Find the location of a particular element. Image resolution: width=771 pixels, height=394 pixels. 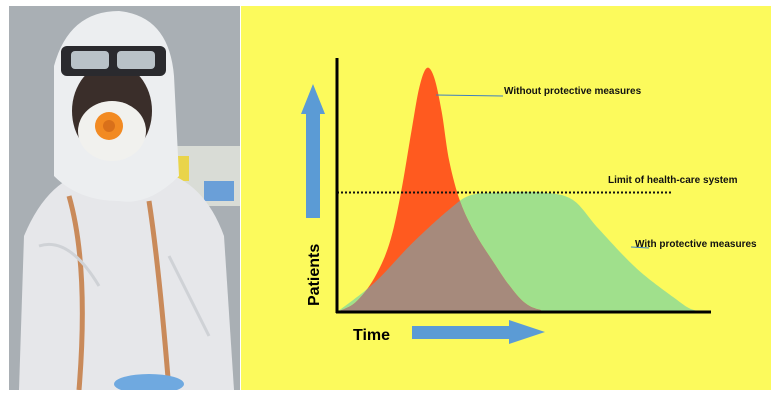

x-axis-label: Time is located at coordinates (371, 335).